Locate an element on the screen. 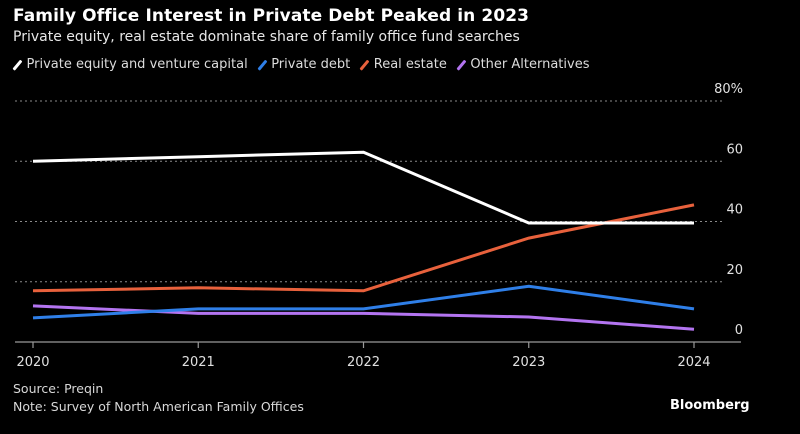 The height and width of the screenshot is (434, 800). y-axis-ticks: 0 20 40 60 80% is located at coordinates (728, 210).